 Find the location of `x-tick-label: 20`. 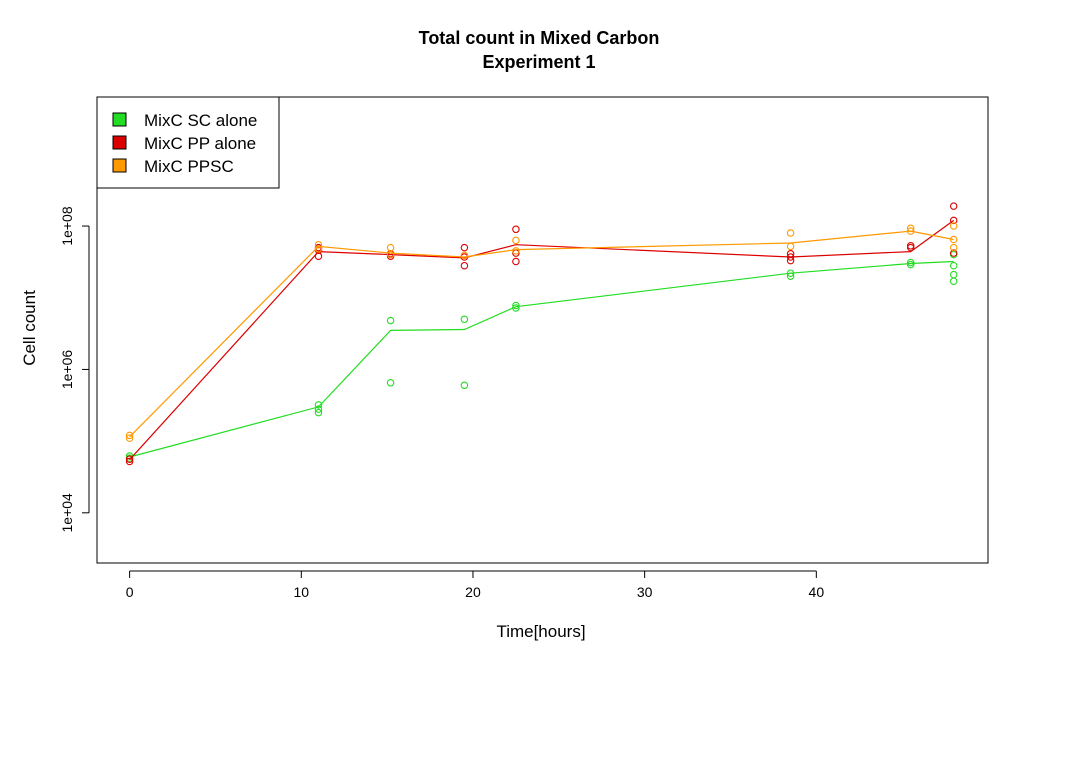

x-tick-label: 20 is located at coordinates (473, 592).